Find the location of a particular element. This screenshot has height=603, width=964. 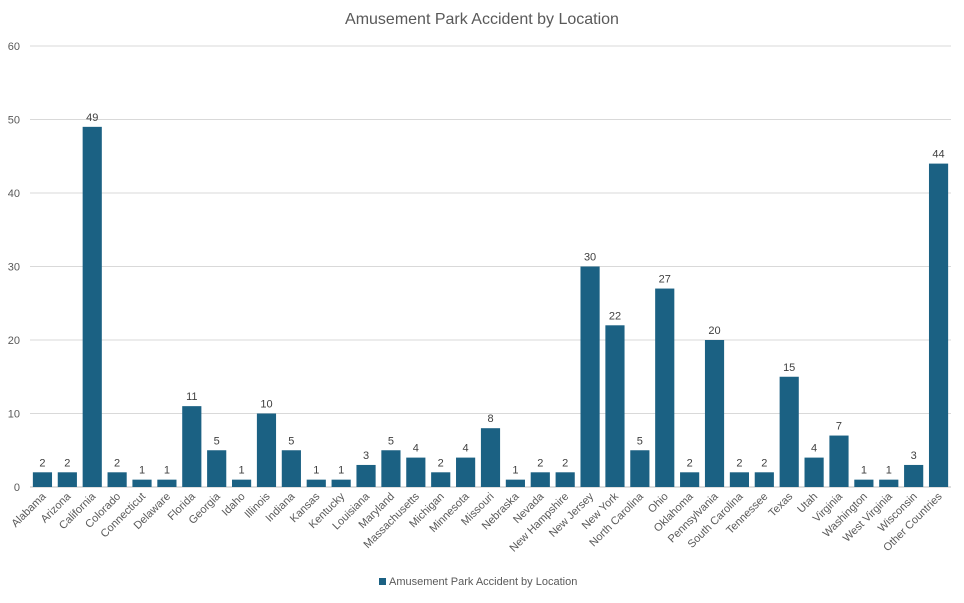

data-label: 30 is located at coordinates (590, 258).